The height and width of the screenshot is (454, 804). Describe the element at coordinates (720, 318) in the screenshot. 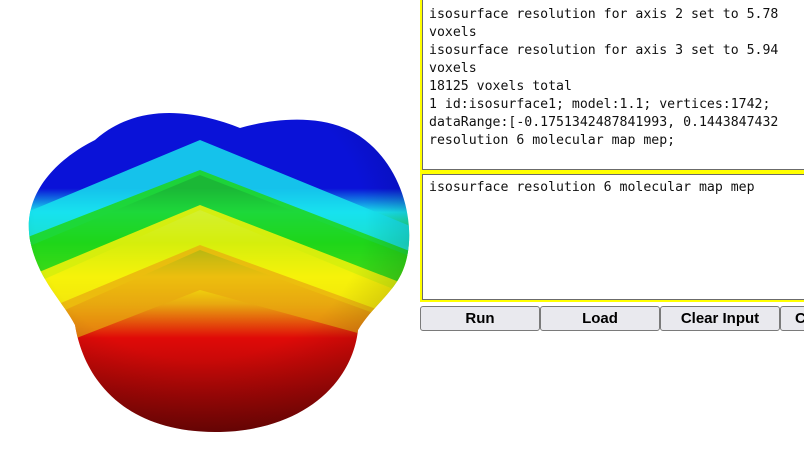

I see `clear-input-button: Clear Input` at that location.